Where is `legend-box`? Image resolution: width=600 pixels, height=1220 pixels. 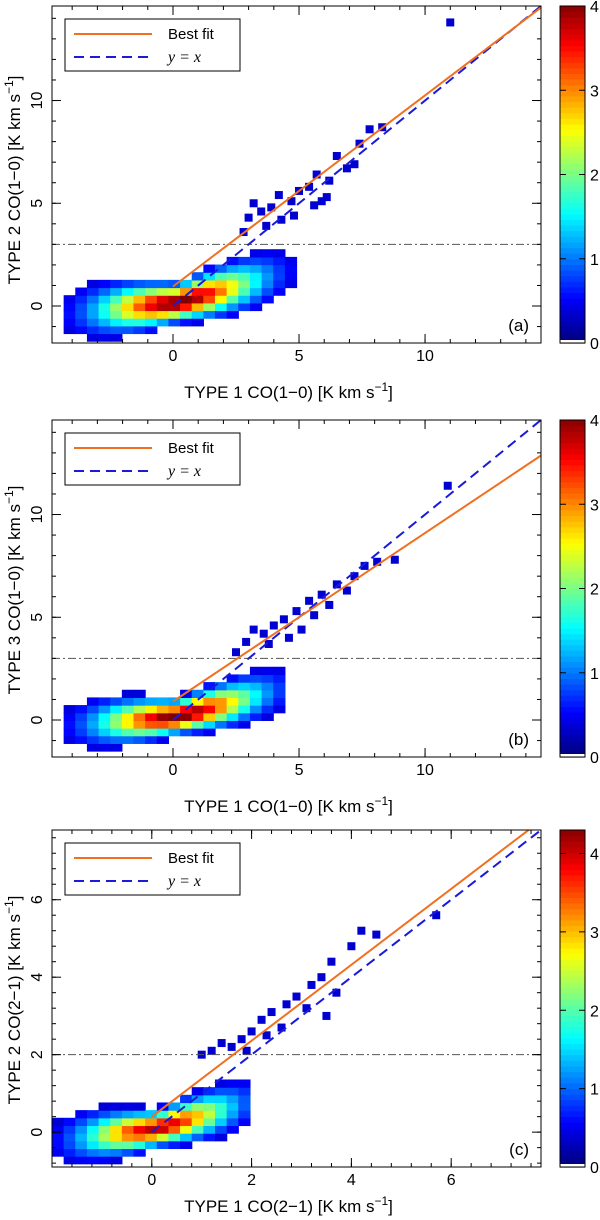 legend-box is located at coordinates (152, 45).